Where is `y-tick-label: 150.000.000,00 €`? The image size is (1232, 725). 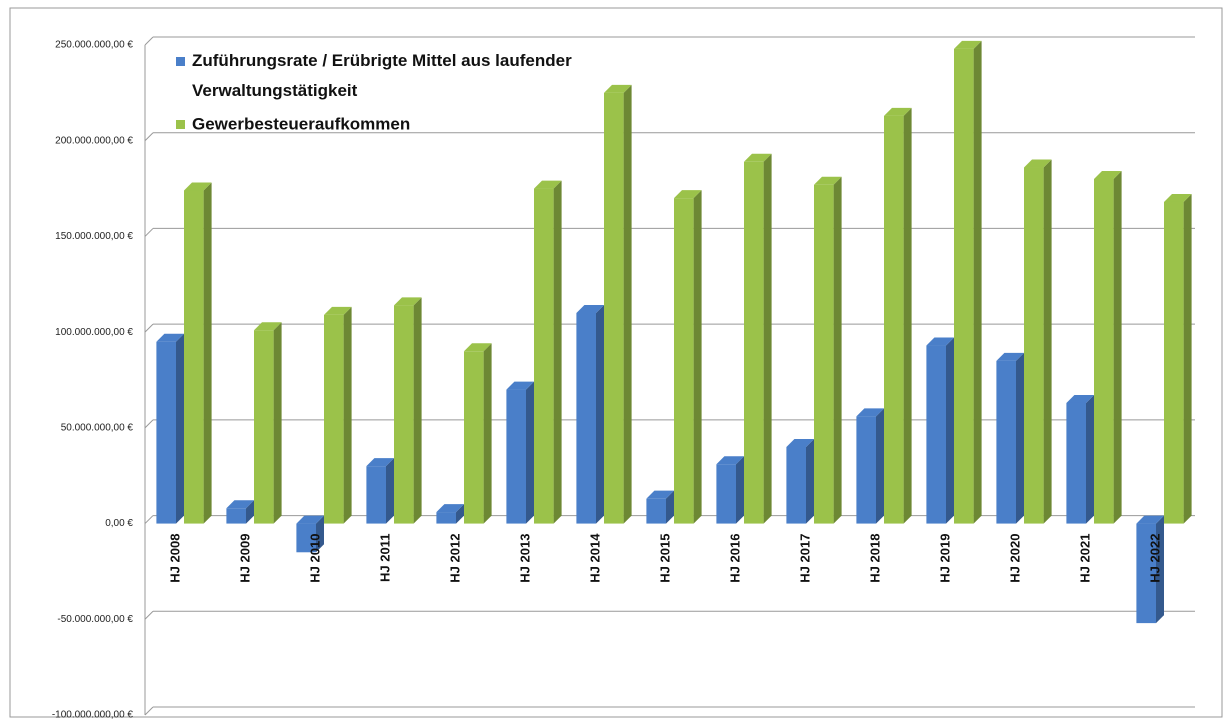
y-tick-label: 150.000.000,00 € is located at coordinates (94, 236).